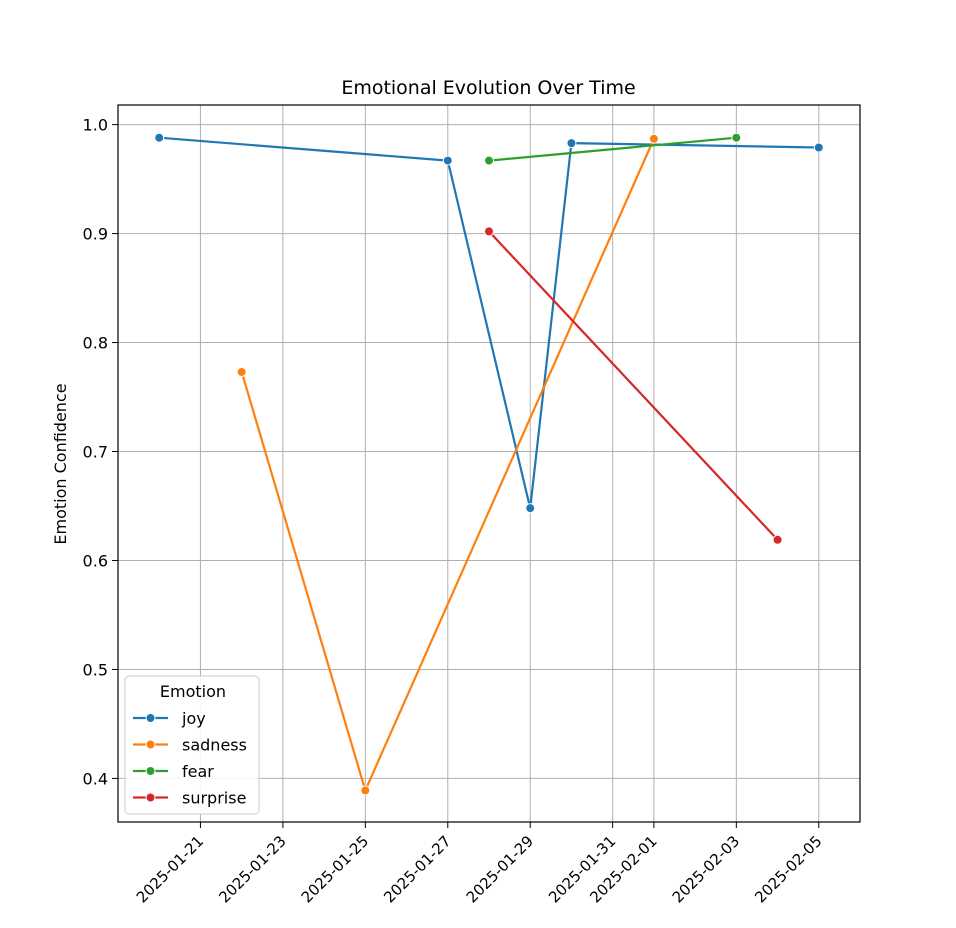 The height and width of the screenshot is (928, 956). I want to click on y-tick-label: 0.8, so click(95, 343).